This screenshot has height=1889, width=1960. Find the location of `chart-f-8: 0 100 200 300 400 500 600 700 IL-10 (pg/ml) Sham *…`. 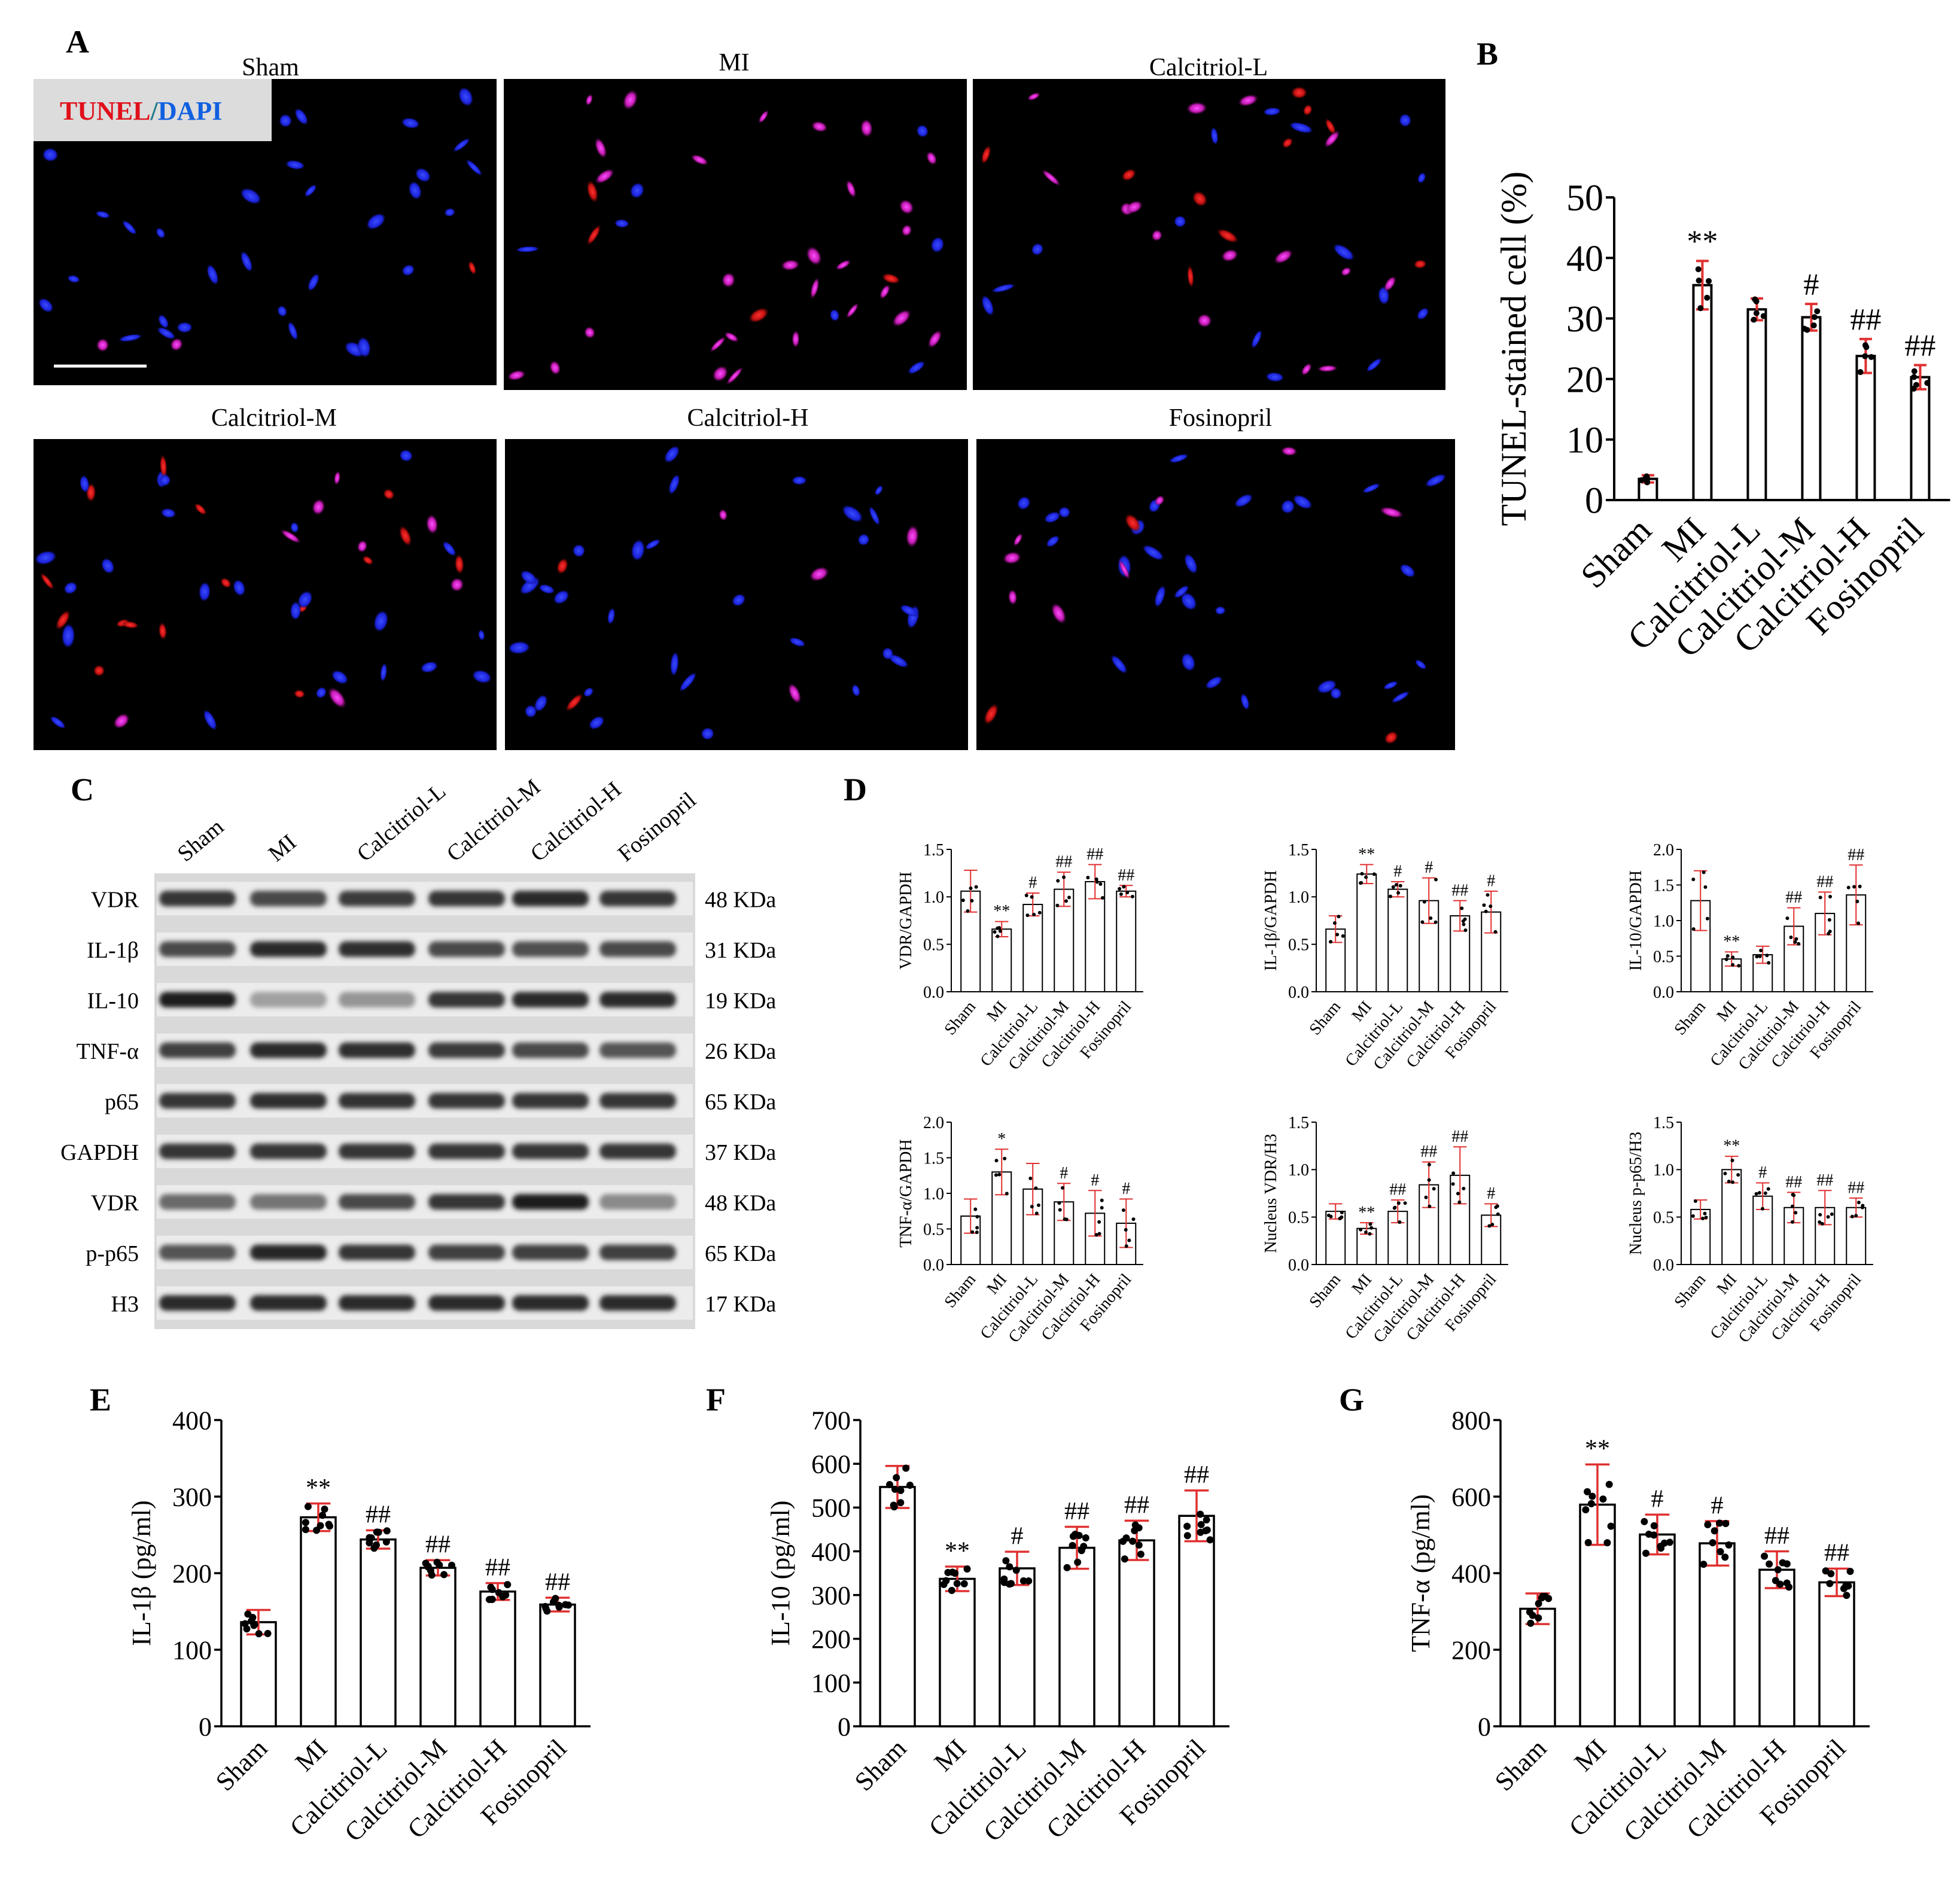

chart-f-8: 0 100 200 300 400 500 600 700 IL-10 (pg/ml) Sham *… is located at coordinates (997, 1626).